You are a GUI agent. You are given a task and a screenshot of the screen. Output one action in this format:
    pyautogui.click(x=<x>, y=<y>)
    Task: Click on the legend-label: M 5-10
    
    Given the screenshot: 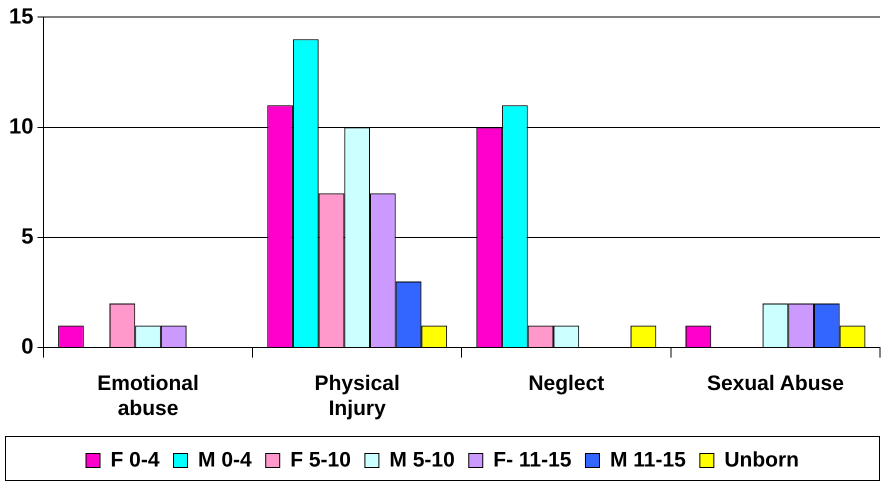 What is the action you would take?
    pyautogui.click(x=422, y=460)
    